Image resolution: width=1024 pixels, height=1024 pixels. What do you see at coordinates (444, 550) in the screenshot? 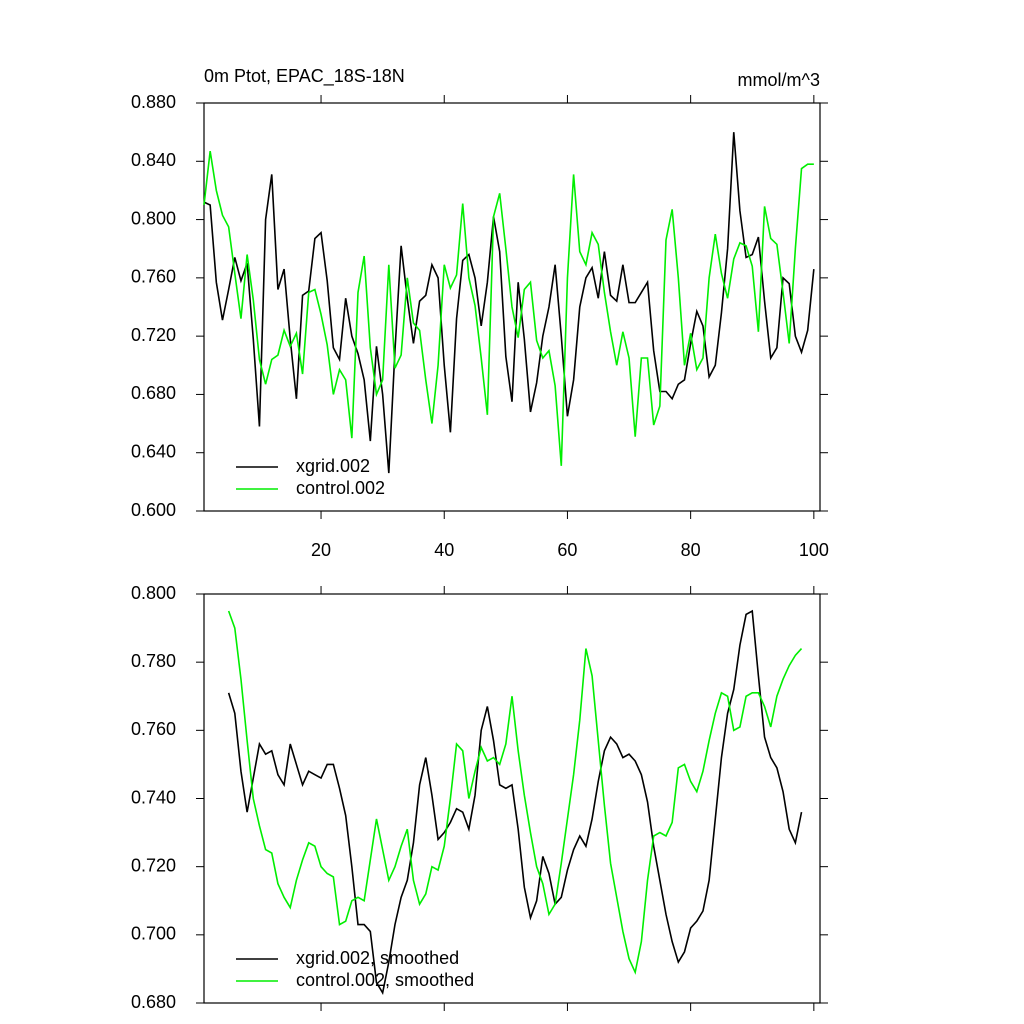
I see `x-tick-label: 40` at bounding box center [444, 550].